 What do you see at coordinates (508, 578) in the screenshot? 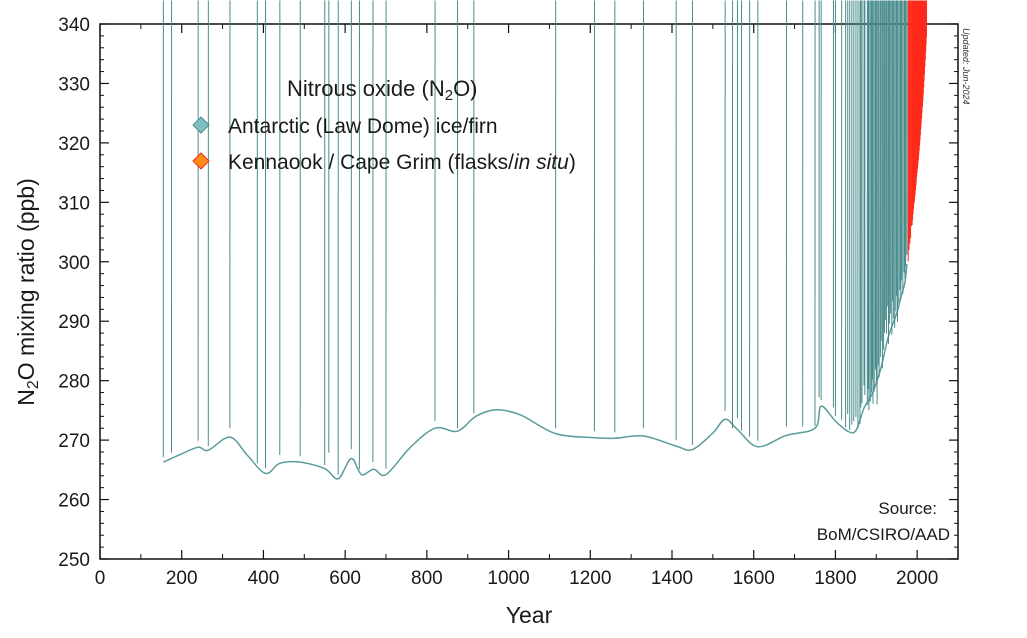
I see `x-tick-label: 1000` at bounding box center [508, 578].